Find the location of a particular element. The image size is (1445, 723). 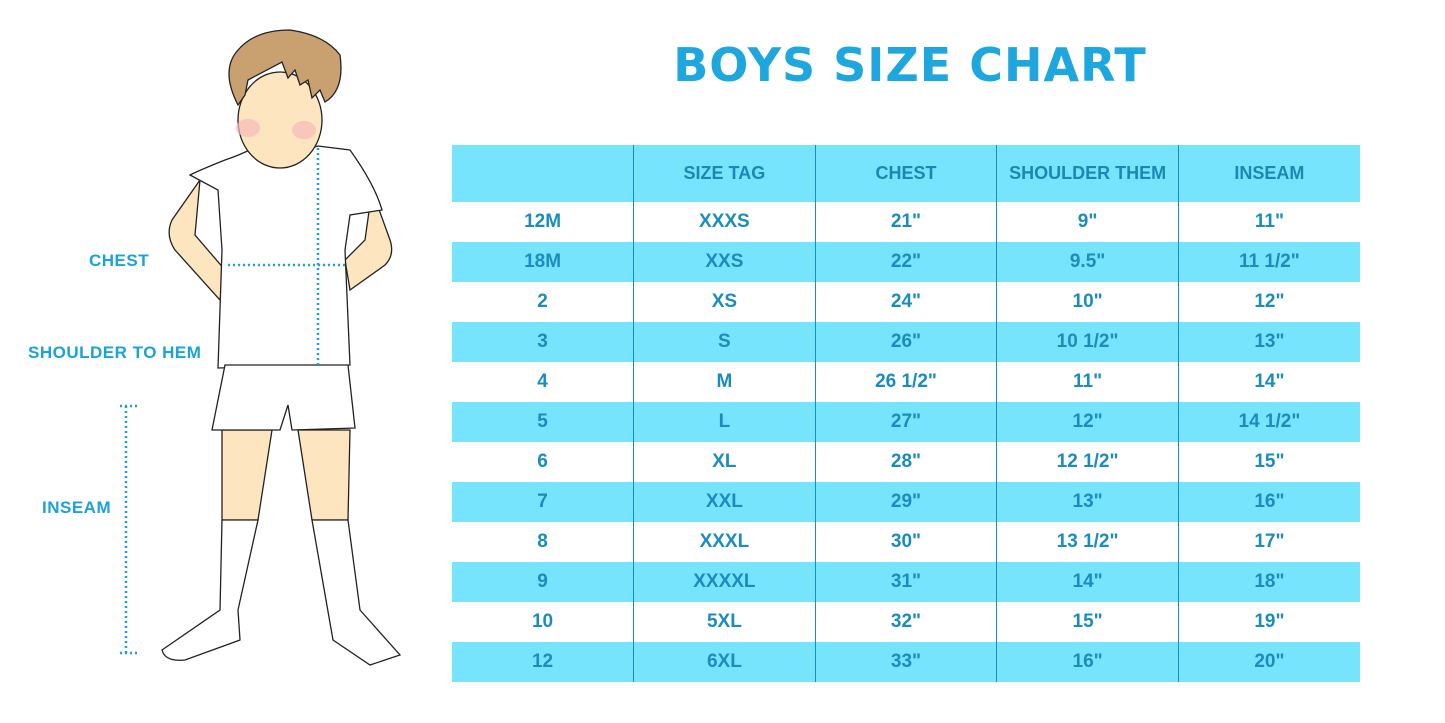

table-cell: 26 1/2" is located at coordinates (905, 382).